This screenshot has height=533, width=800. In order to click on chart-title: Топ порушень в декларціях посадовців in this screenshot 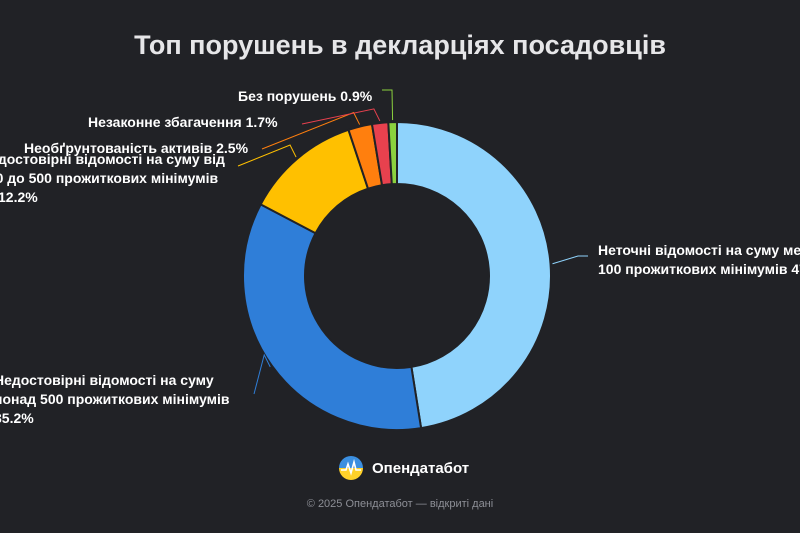, I will do `click(400, 45)`.